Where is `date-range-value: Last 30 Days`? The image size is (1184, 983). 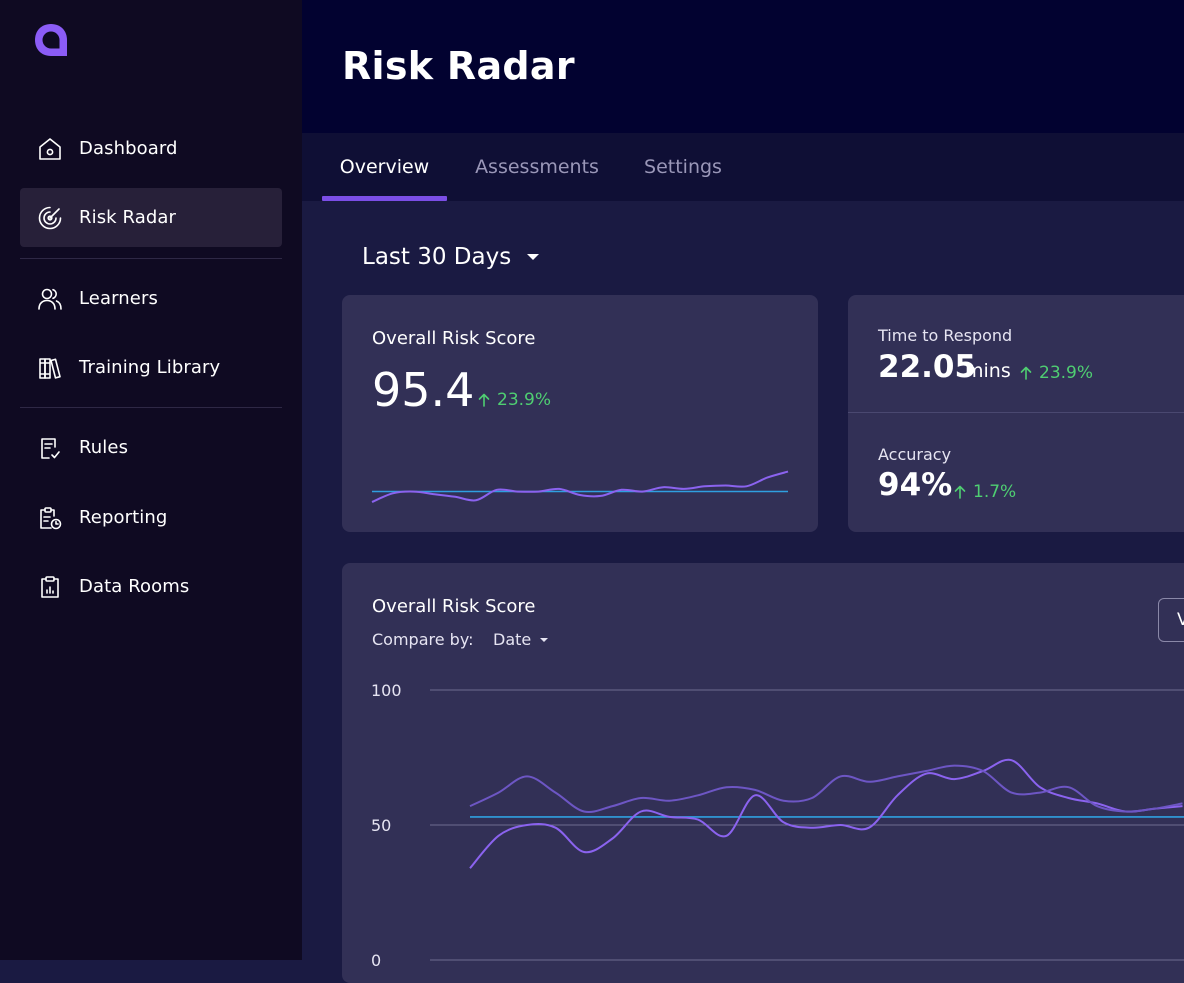
date-range-value: Last 30 Days is located at coordinates (437, 257).